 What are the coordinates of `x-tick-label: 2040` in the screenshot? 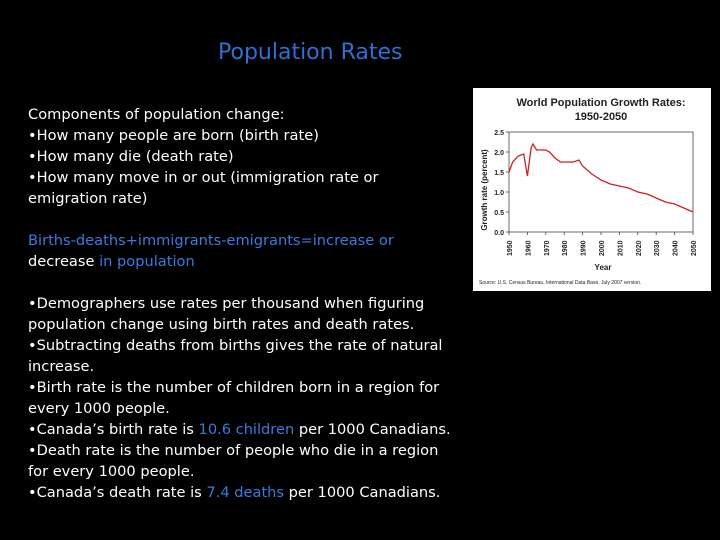 It's located at (676, 248).